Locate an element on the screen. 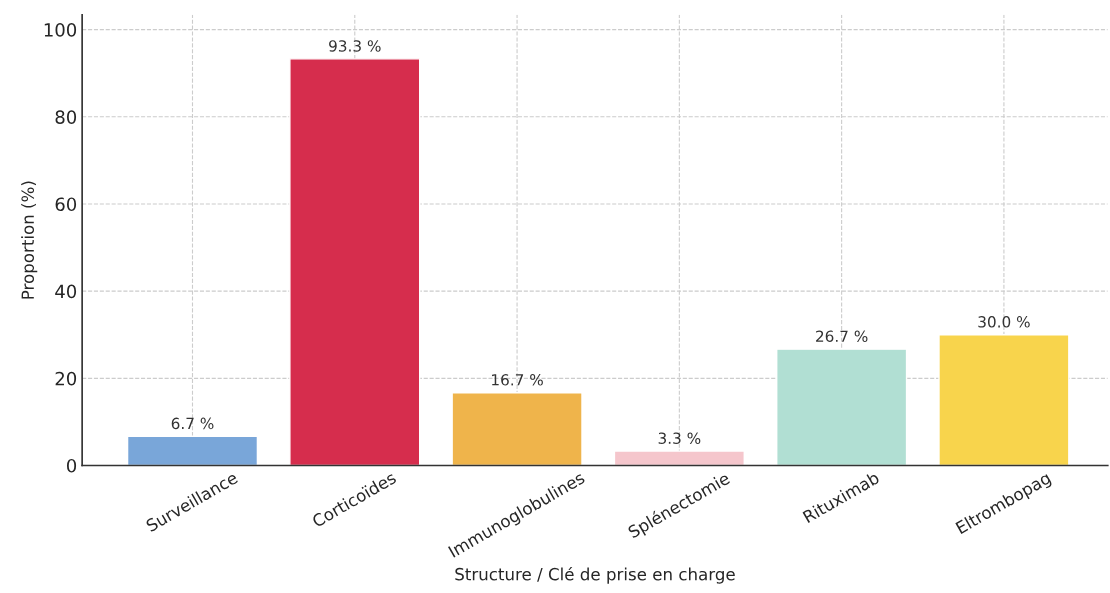 This screenshot has height=593, width=1110. data-label: 6.7 % is located at coordinates (192, 423).